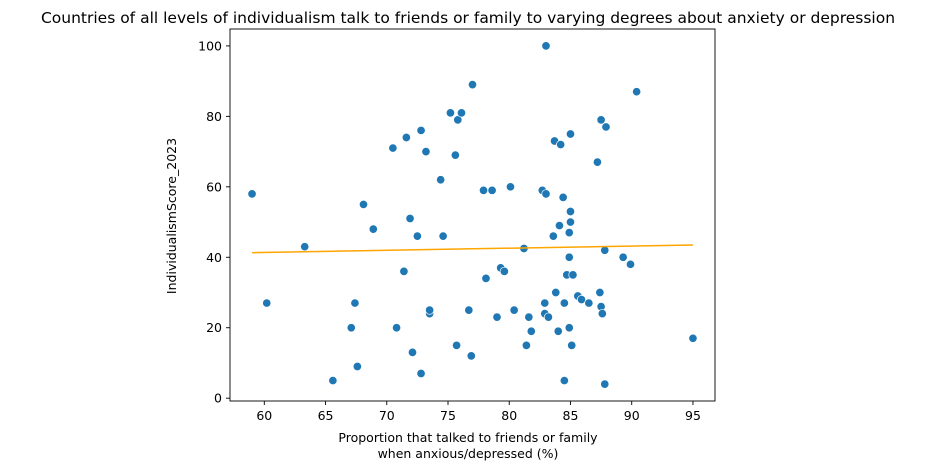 The height and width of the screenshot is (471, 935). Describe the element at coordinates (693, 415) in the screenshot. I see `x-tick-label: 95` at that location.